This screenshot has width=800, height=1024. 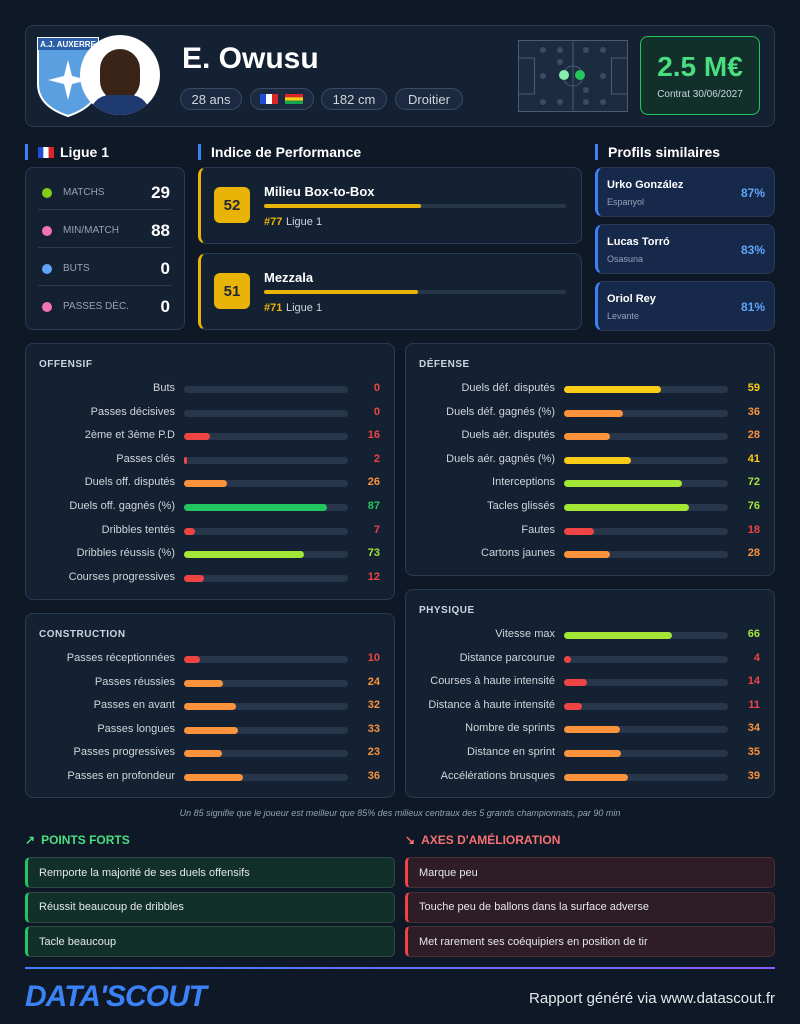 I want to click on metric-label: Duels aér. disputés, so click(x=508, y=435).